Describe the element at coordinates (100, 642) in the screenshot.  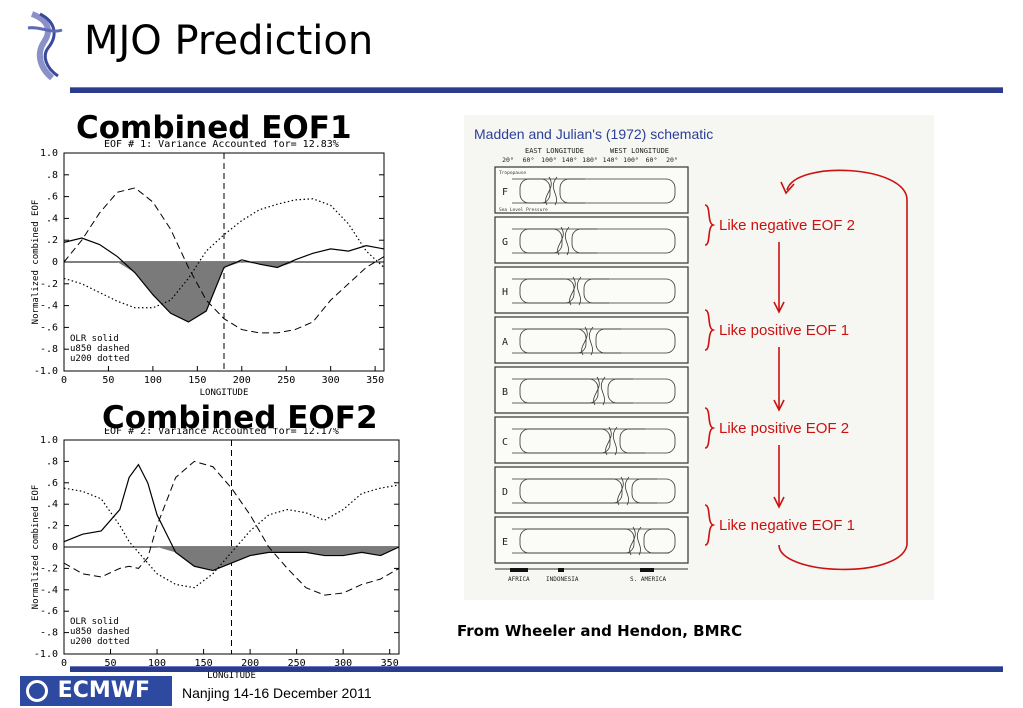
I see `legend-entry: u200 dotted` at that location.